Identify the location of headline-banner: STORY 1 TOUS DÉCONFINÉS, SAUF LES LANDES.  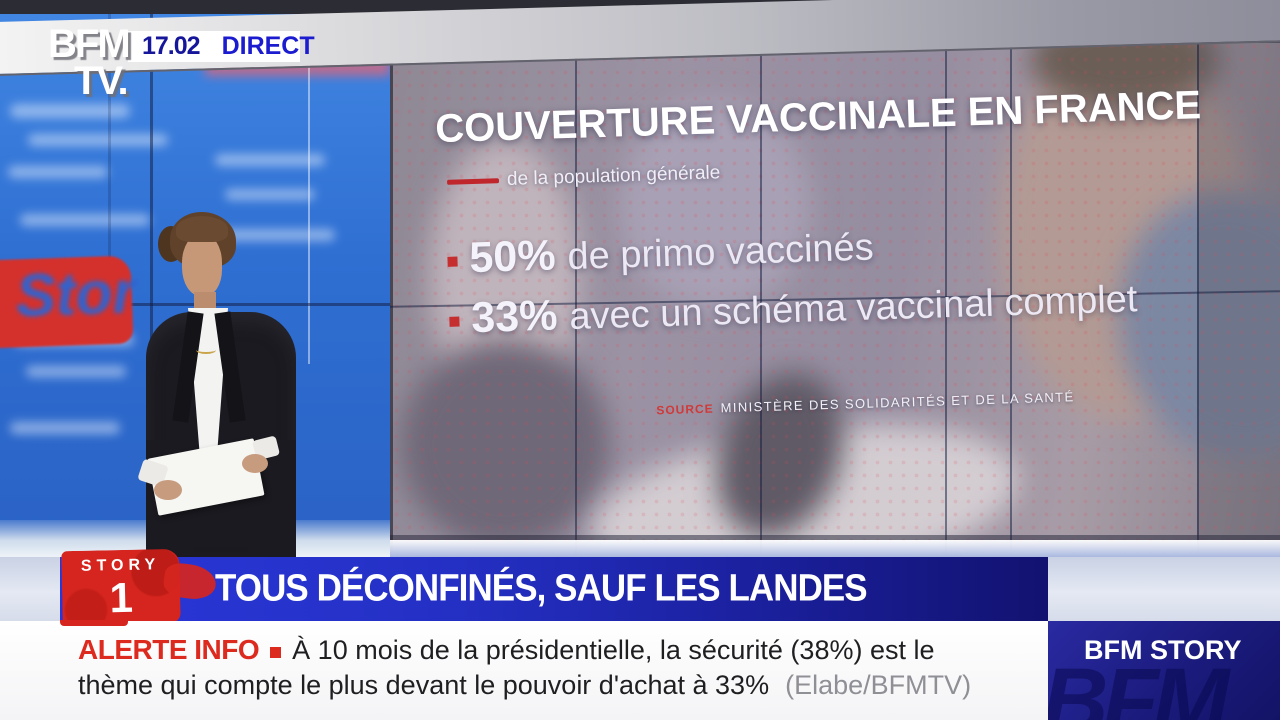
(554, 587).